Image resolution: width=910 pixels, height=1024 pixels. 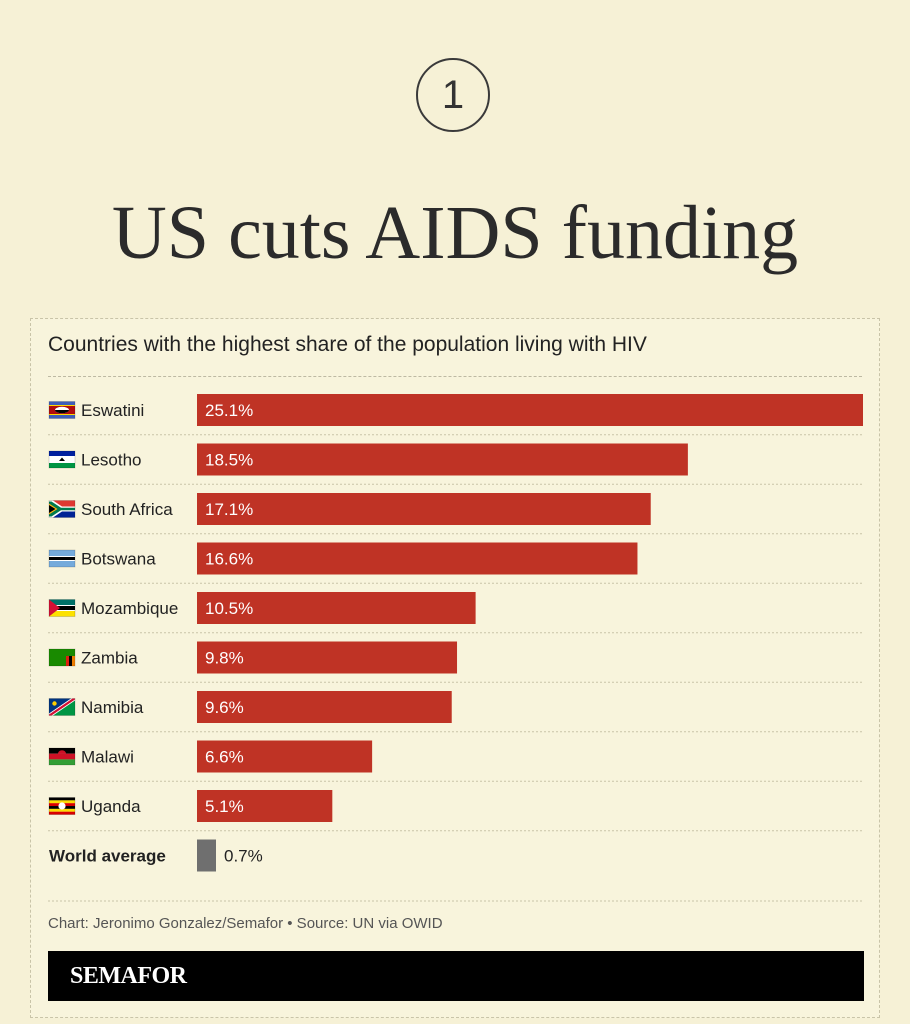 What do you see at coordinates (62, 509) in the screenshot?
I see `south-africa-flag-icon` at bounding box center [62, 509].